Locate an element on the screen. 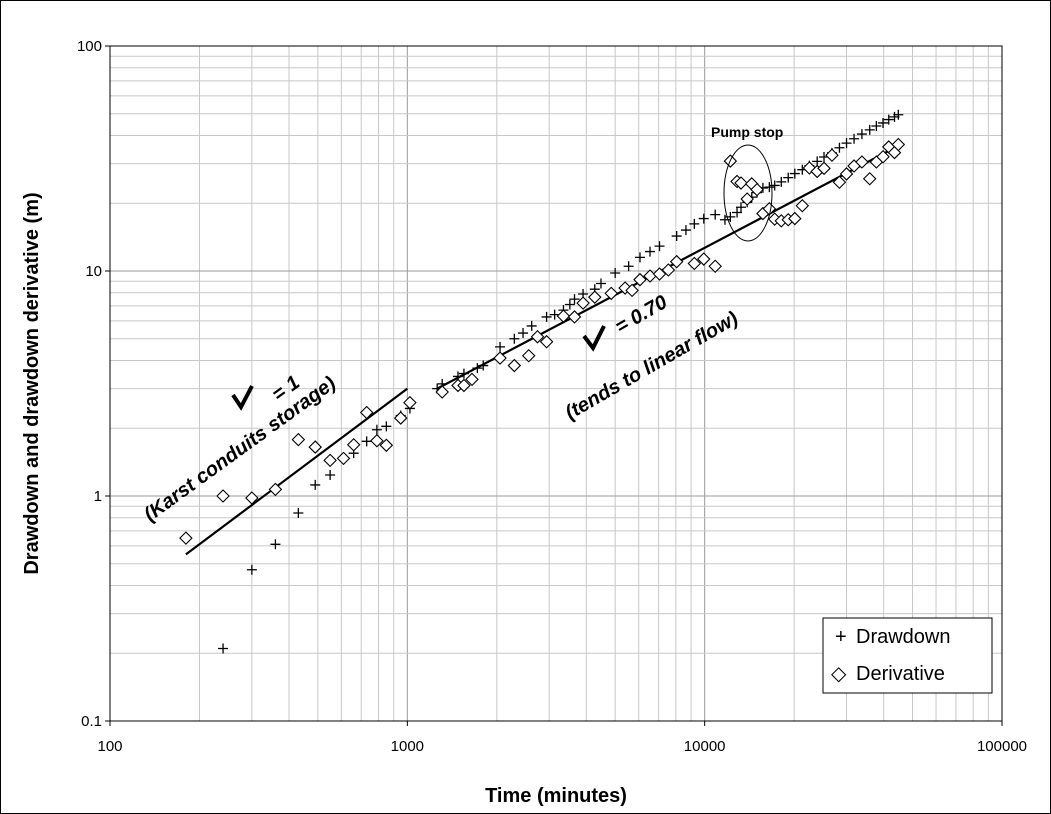  slope-annotation-1-sub: (Karst conduits storage) is located at coordinates (240, 449).